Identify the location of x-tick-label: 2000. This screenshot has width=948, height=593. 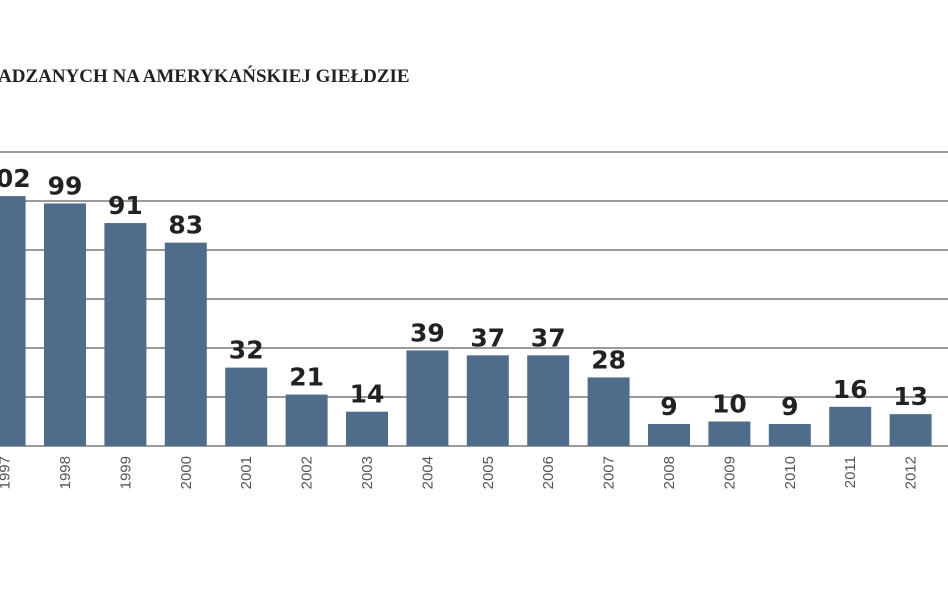
(186, 472).